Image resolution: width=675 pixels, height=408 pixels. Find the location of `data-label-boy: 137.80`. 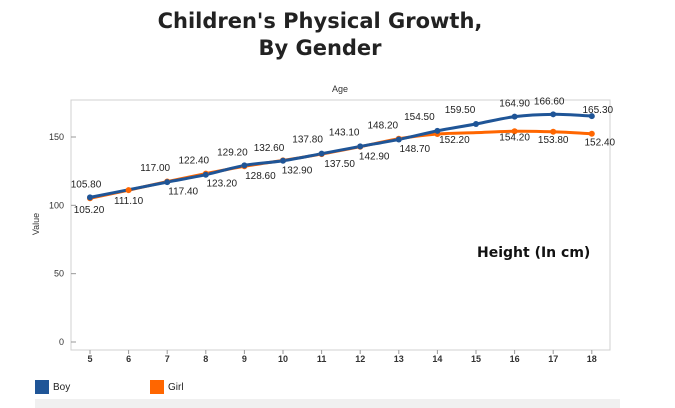

data-label-boy: 137.80 is located at coordinates (307, 140).